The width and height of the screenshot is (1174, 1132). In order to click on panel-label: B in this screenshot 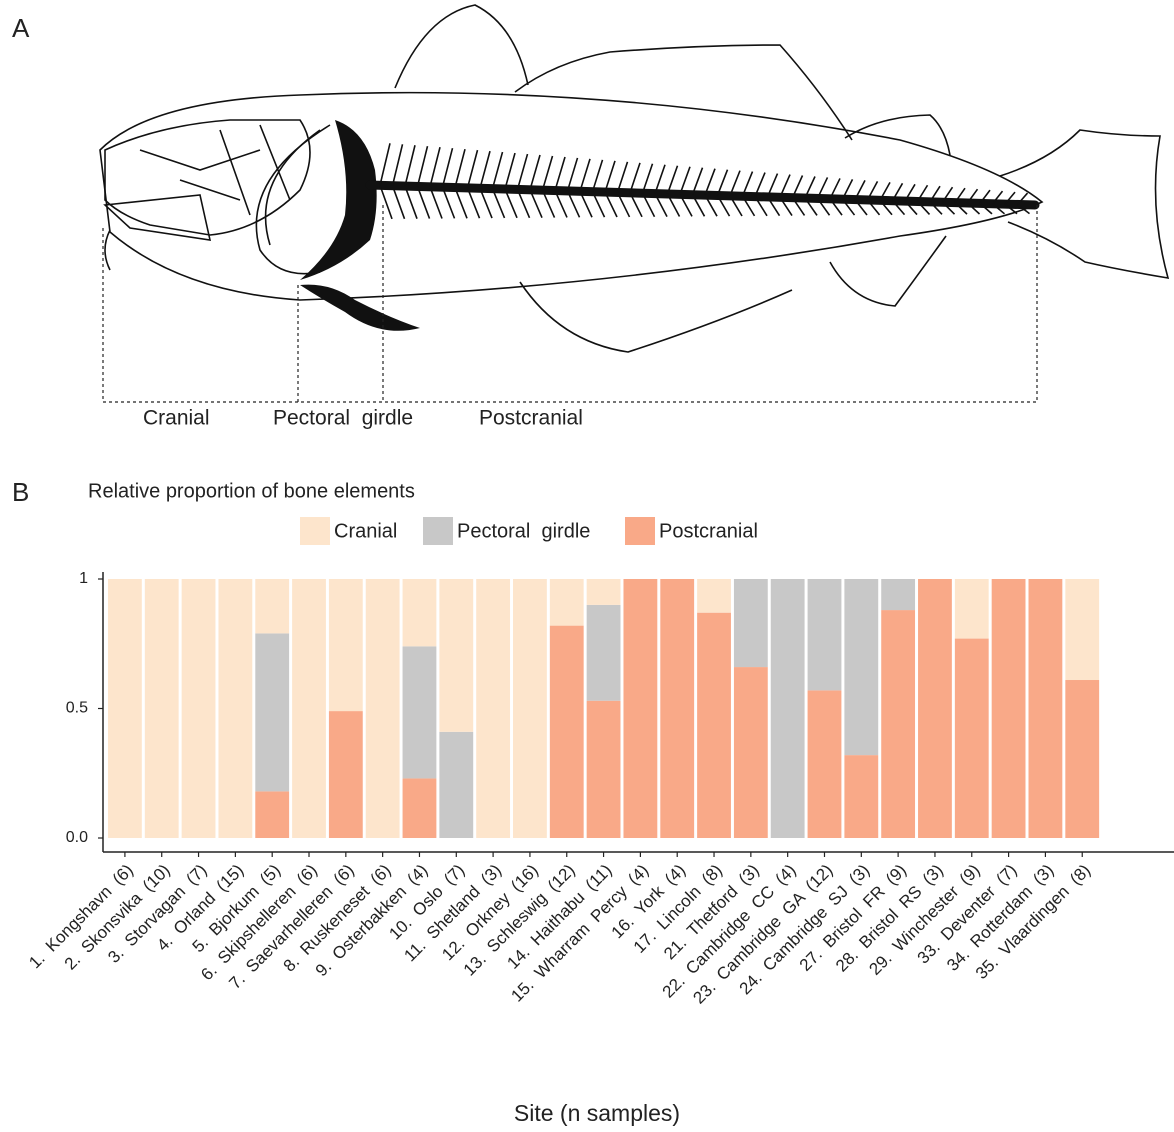, I will do `click(20, 492)`.